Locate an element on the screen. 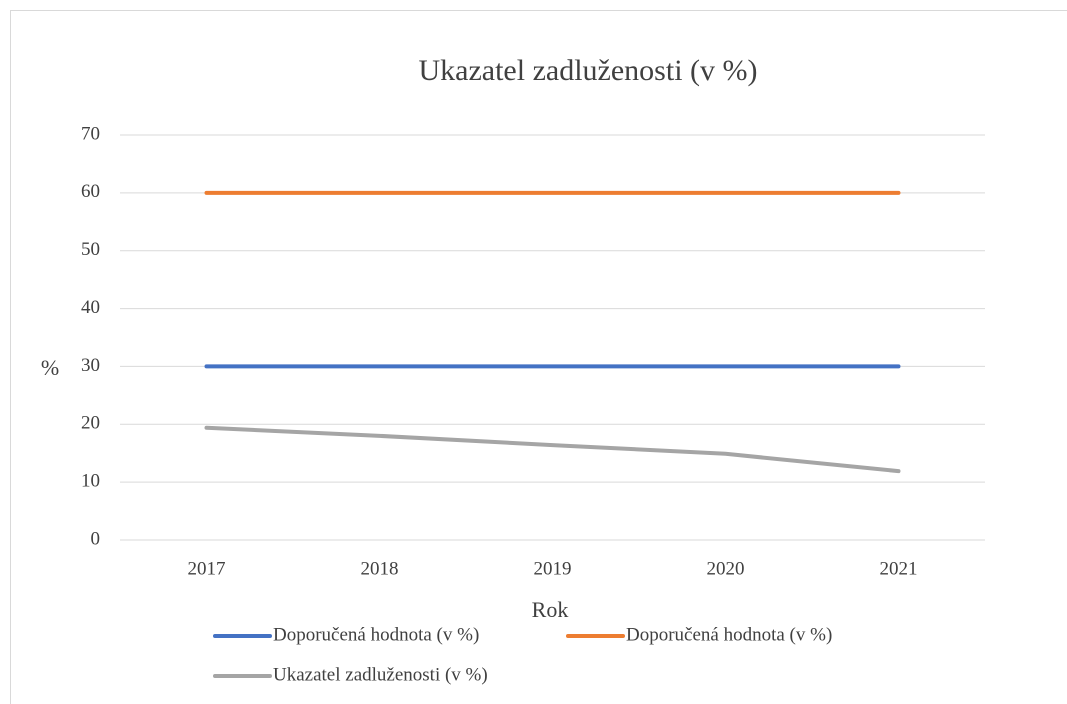  x-tick-label: 2017 is located at coordinates (207, 568).